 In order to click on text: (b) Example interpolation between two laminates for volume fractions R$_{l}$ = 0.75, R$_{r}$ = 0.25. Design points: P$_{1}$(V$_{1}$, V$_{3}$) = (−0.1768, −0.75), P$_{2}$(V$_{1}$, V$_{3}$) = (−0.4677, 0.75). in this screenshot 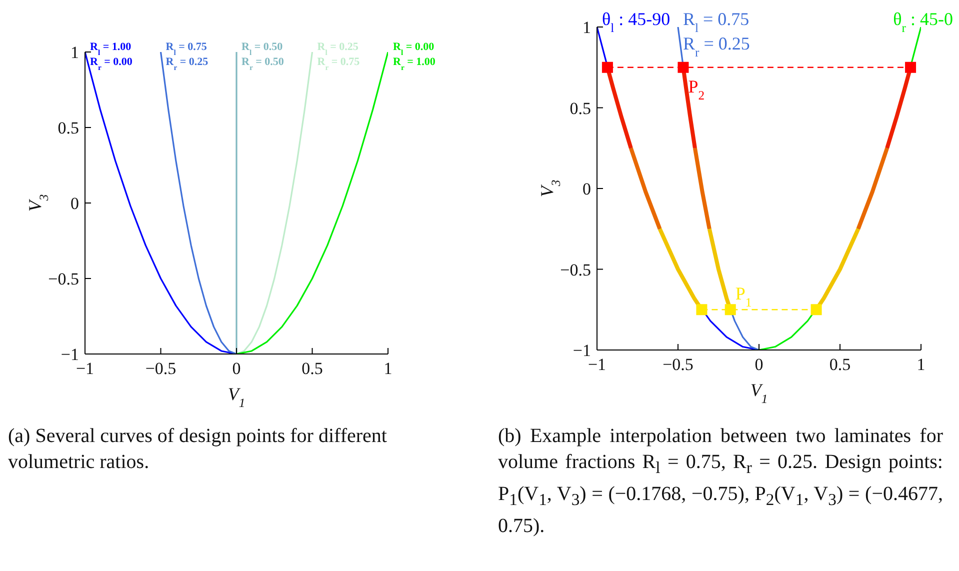, I will do `click(720, 481)`.